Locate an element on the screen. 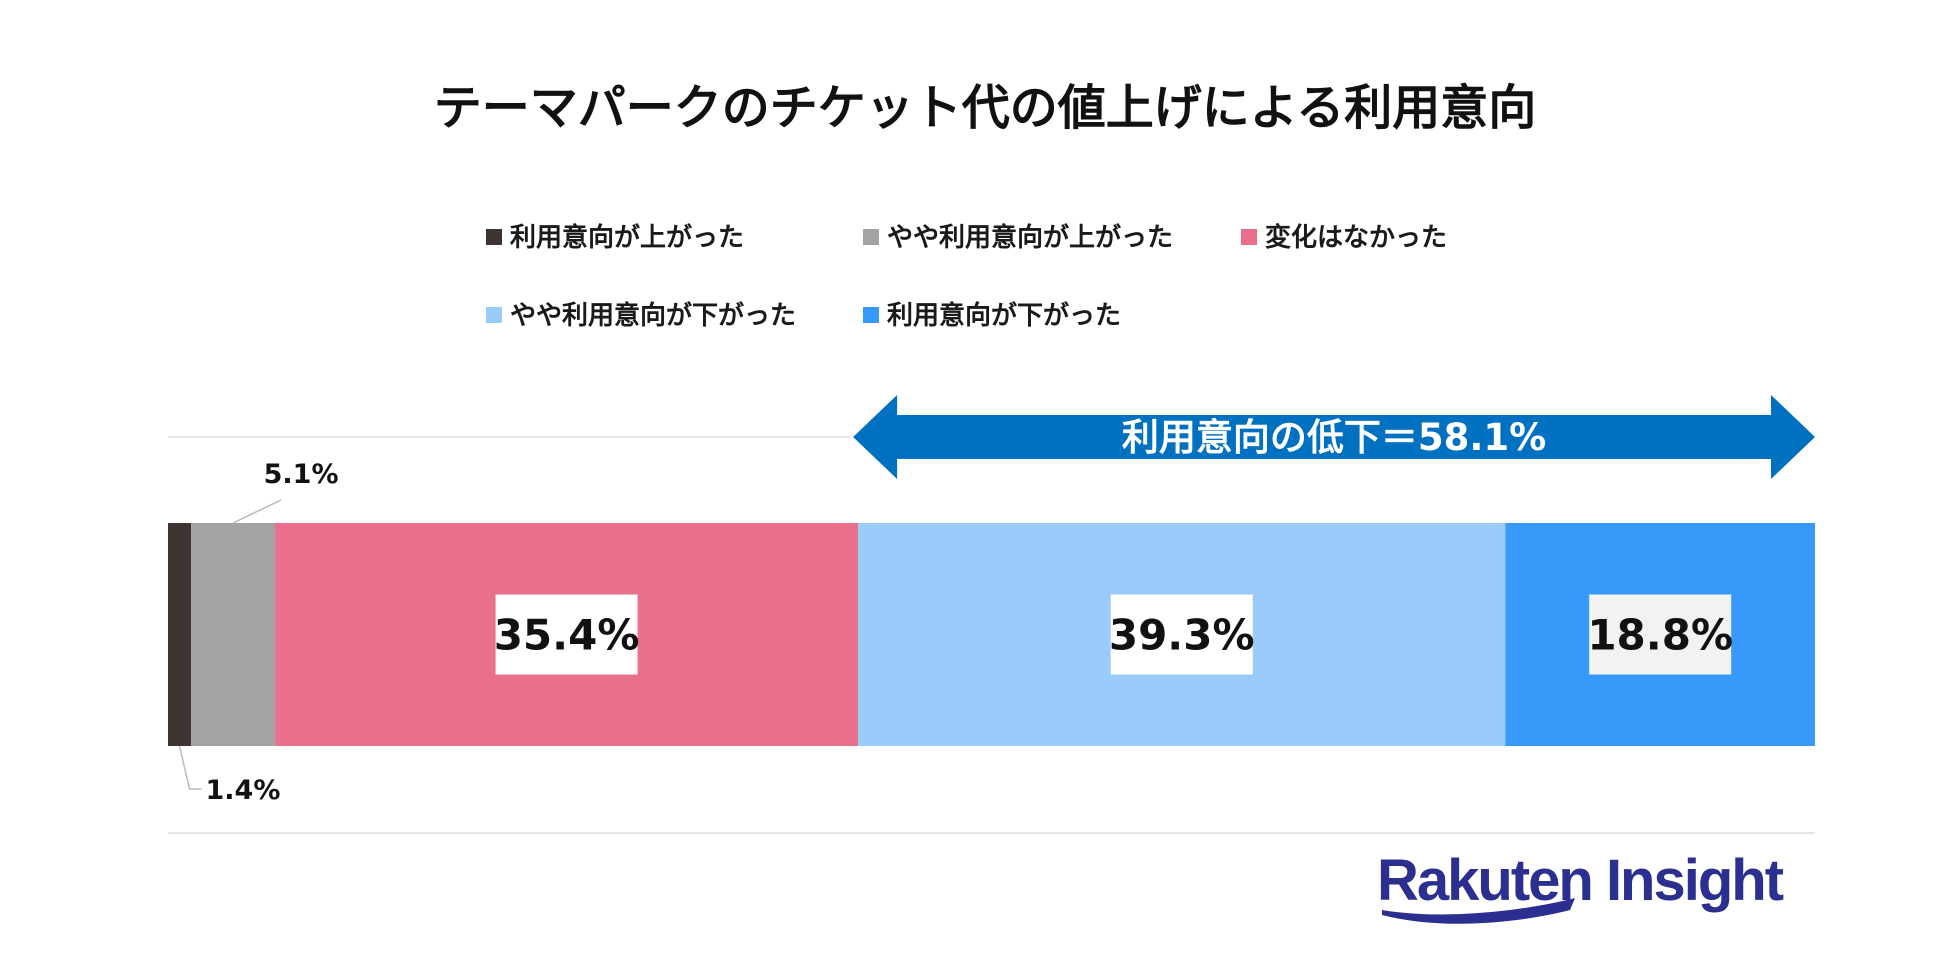 The image size is (1950, 977). legend-item-4: やや利用意向が下がった is located at coordinates (641, 315).